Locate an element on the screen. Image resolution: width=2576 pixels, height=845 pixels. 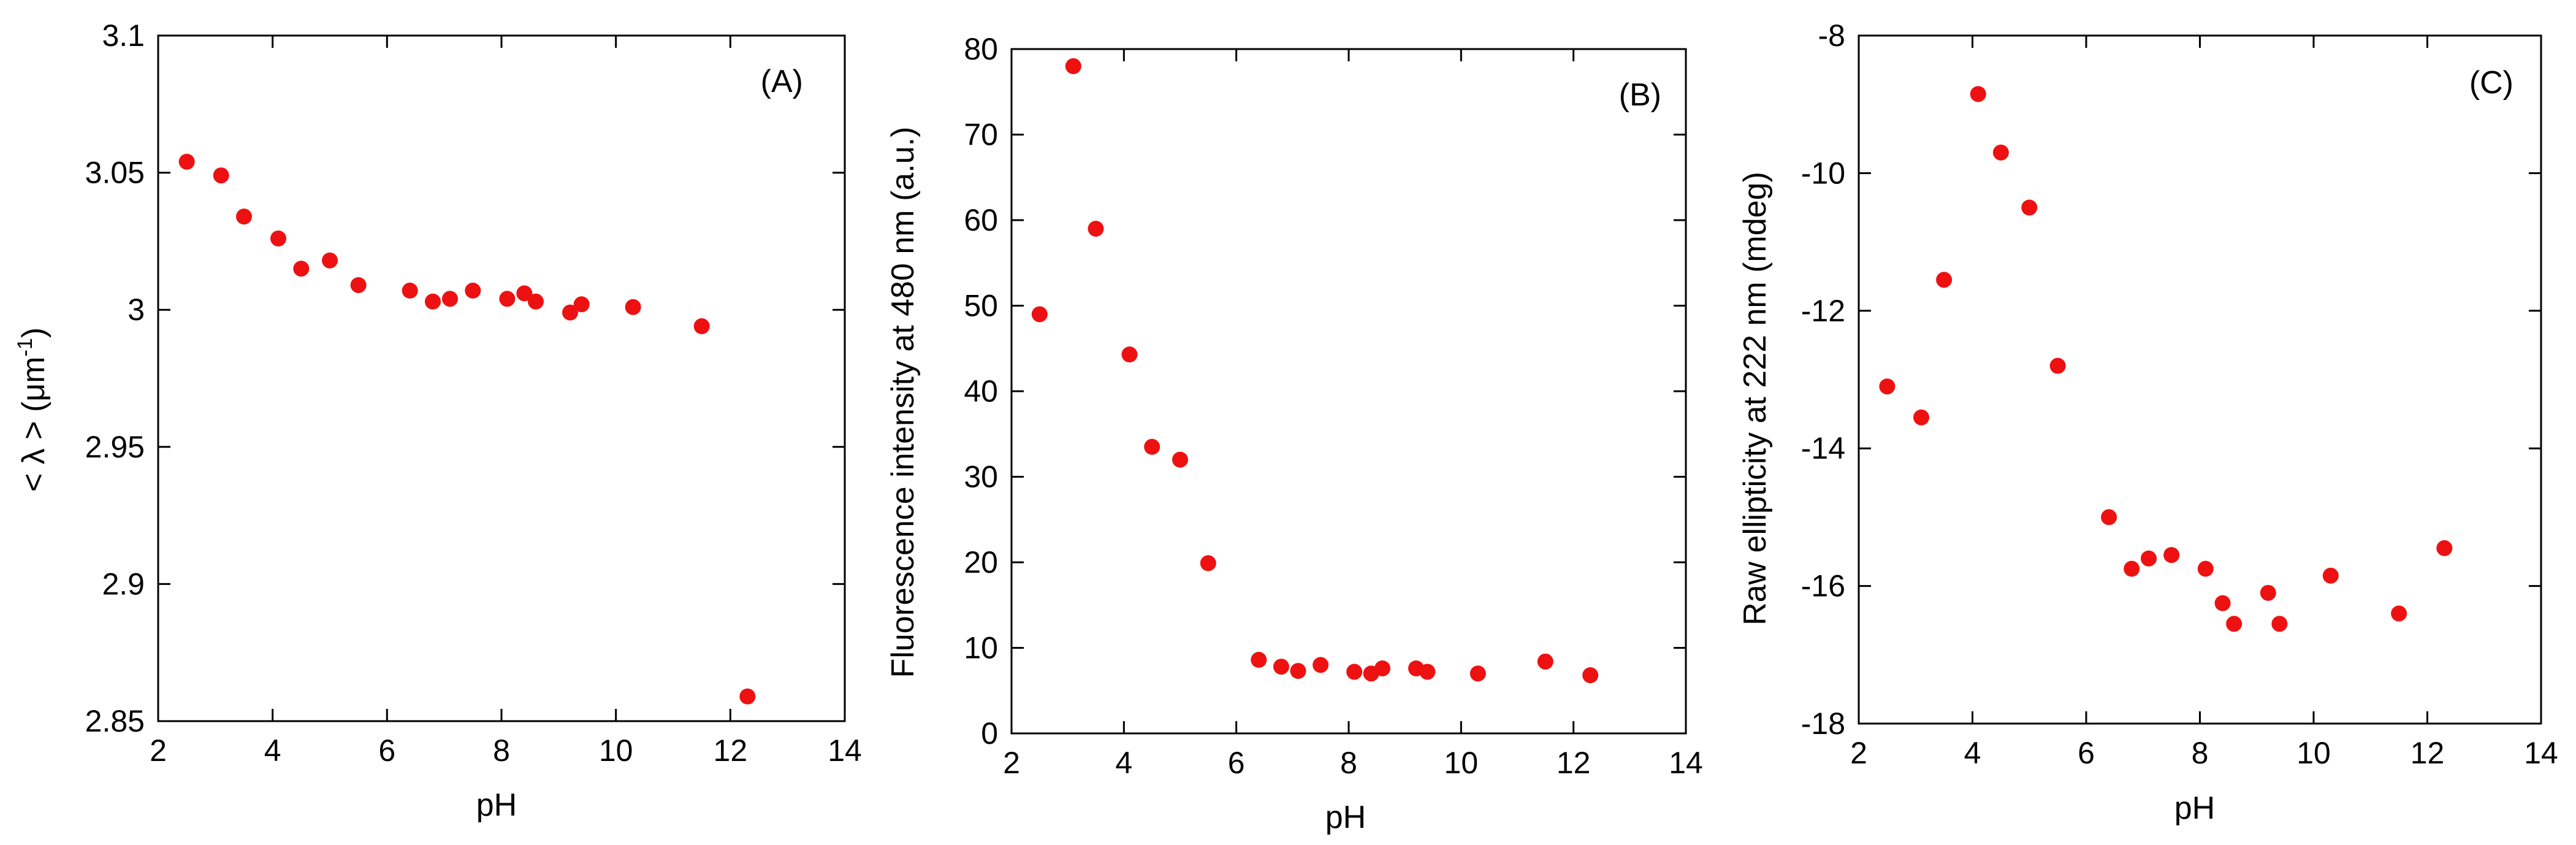
y-tick-label: 50 is located at coordinates (981, 306).